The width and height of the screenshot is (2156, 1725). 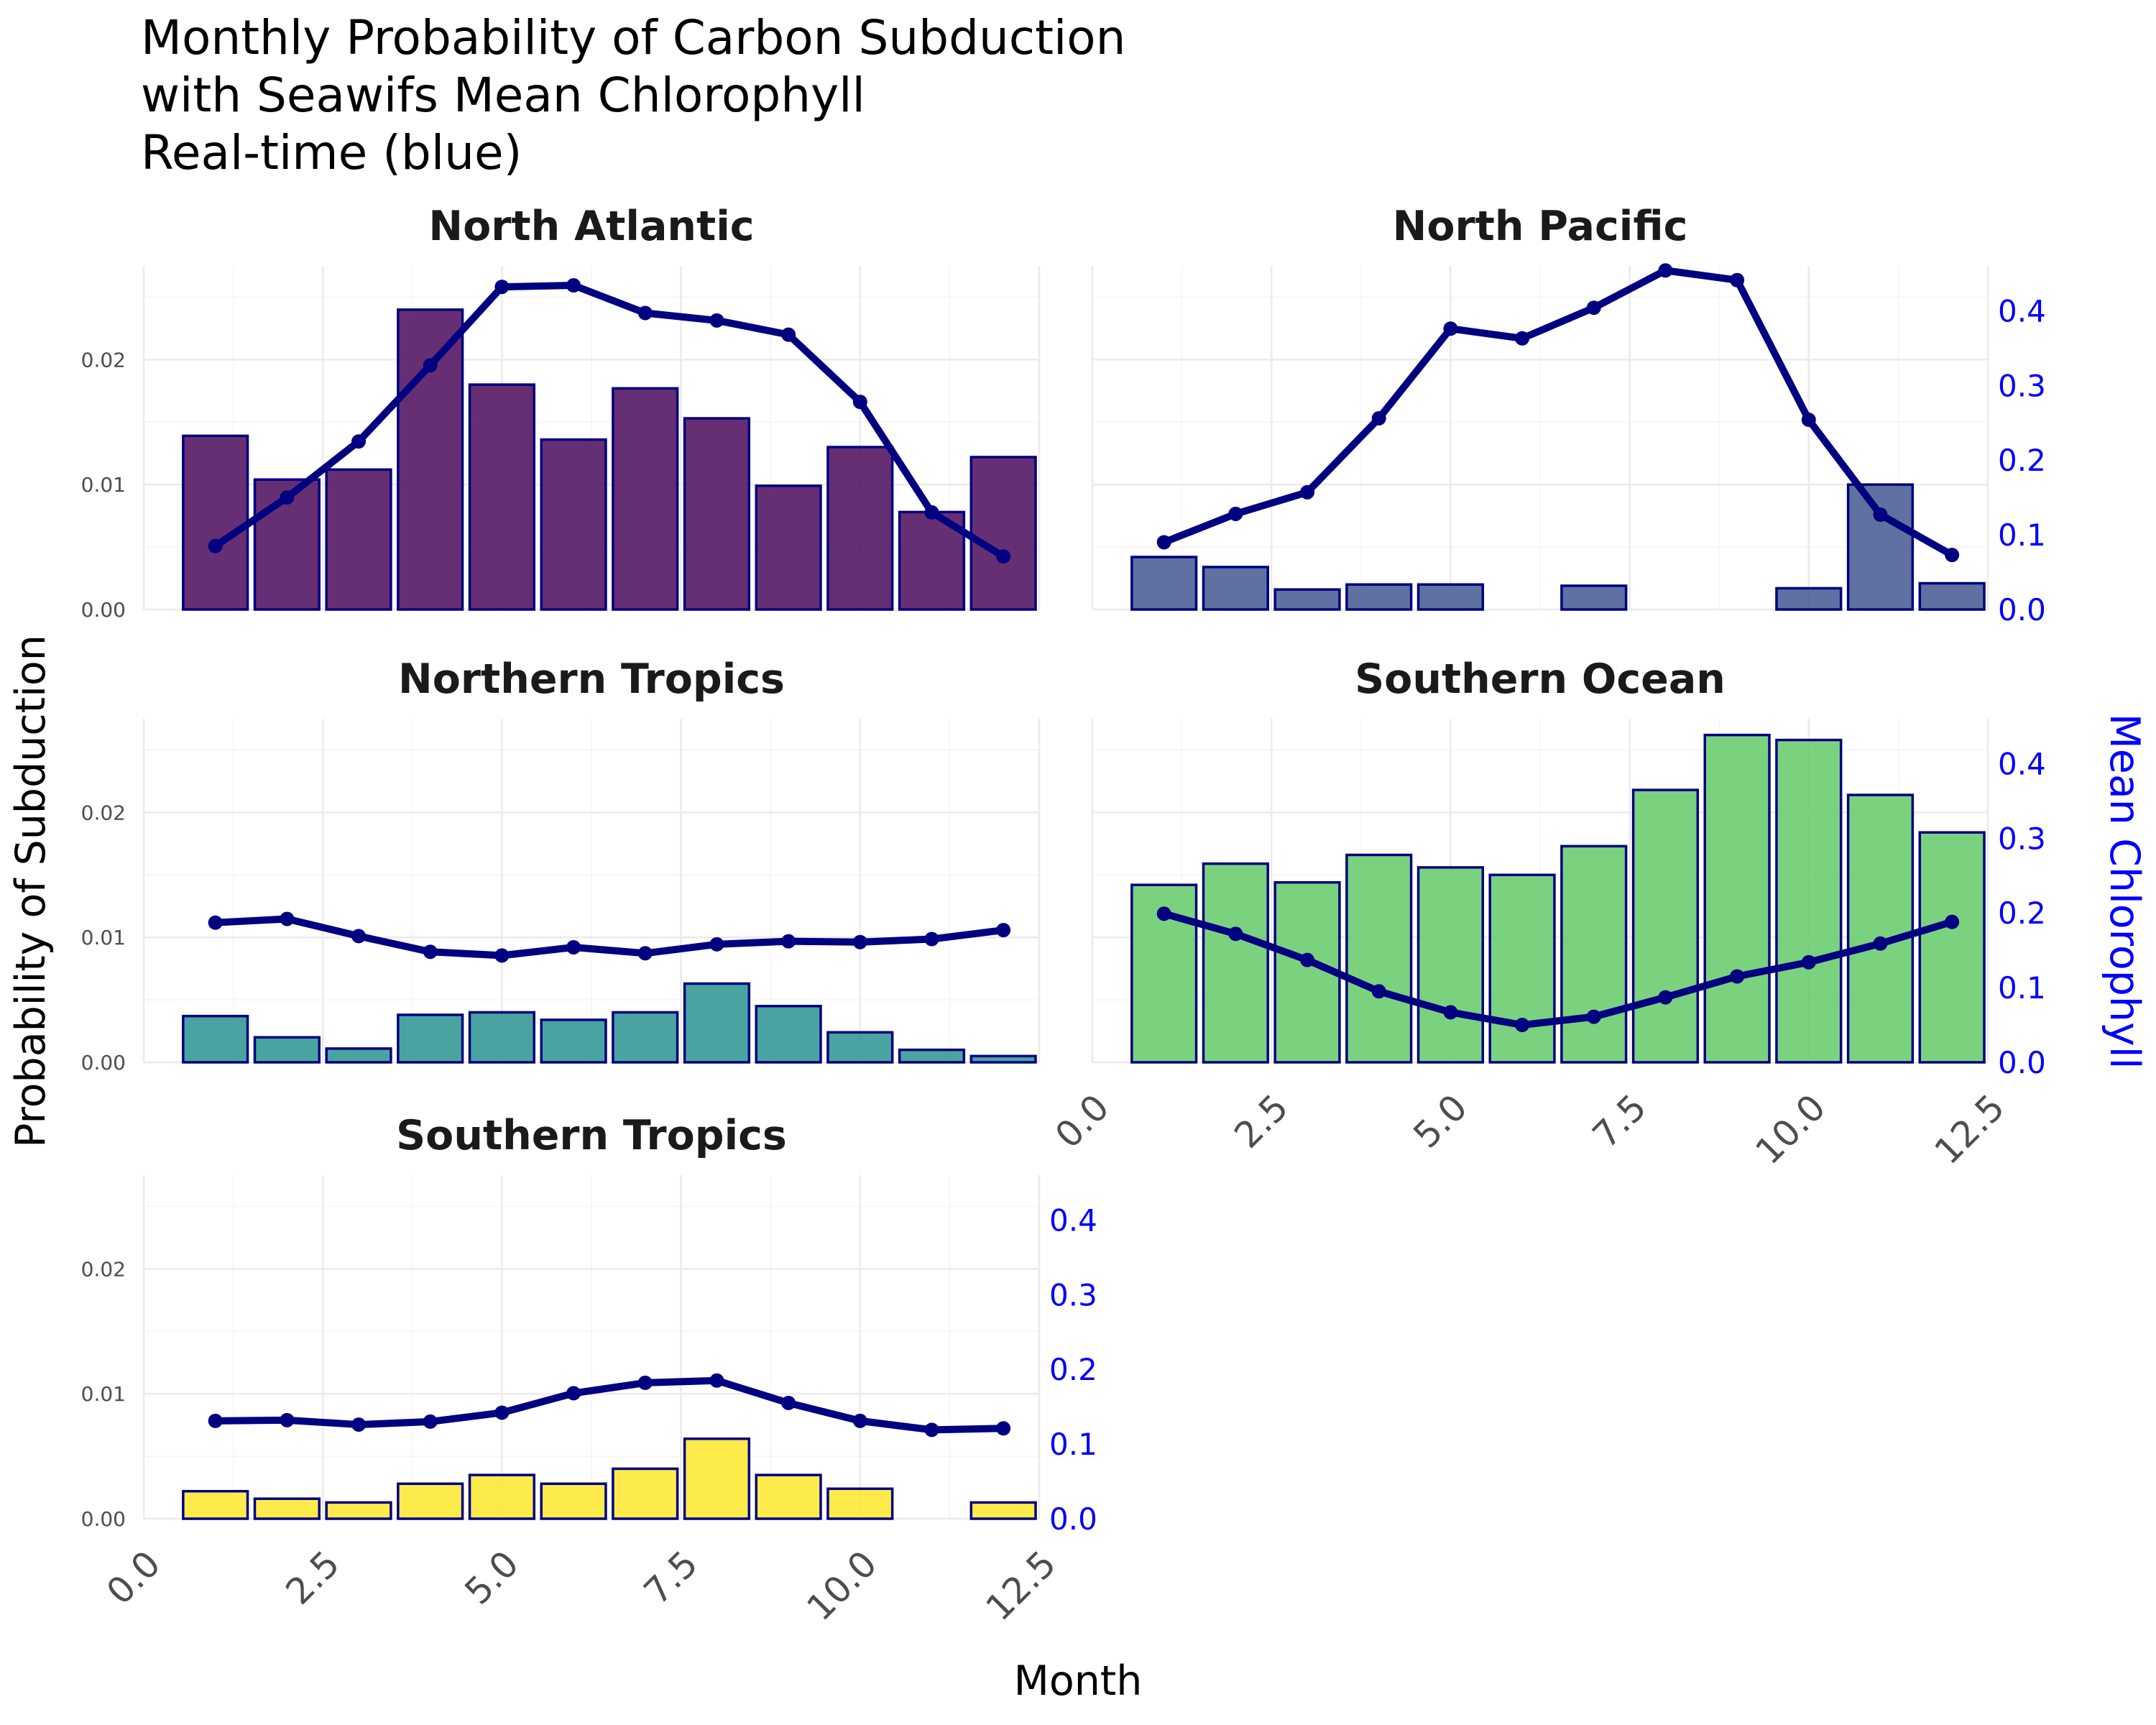 What do you see at coordinates (1073, 1220) in the screenshot?
I see `y2-tick-label: 0.4` at bounding box center [1073, 1220].